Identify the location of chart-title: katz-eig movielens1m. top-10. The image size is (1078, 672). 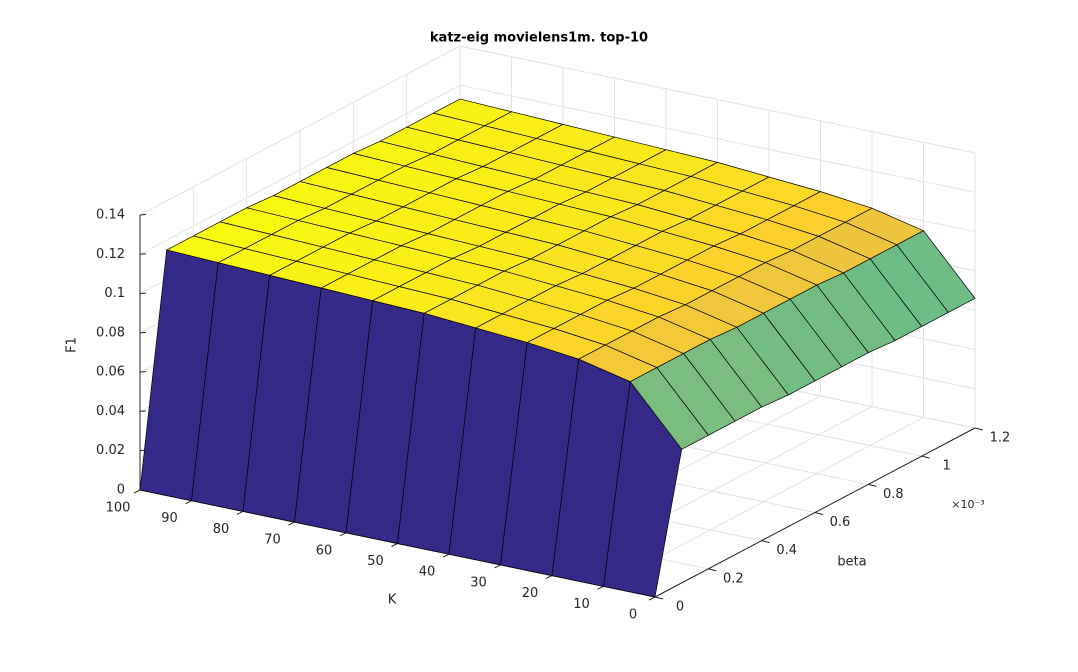
(539, 38).